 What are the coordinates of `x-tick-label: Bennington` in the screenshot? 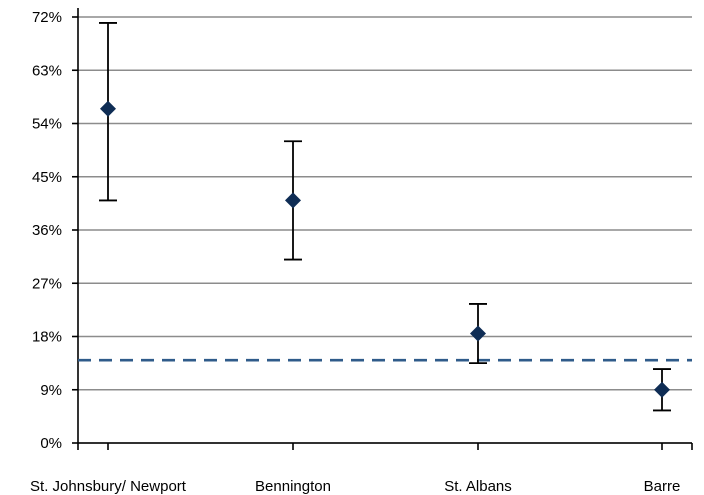 It's located at (293, 486).